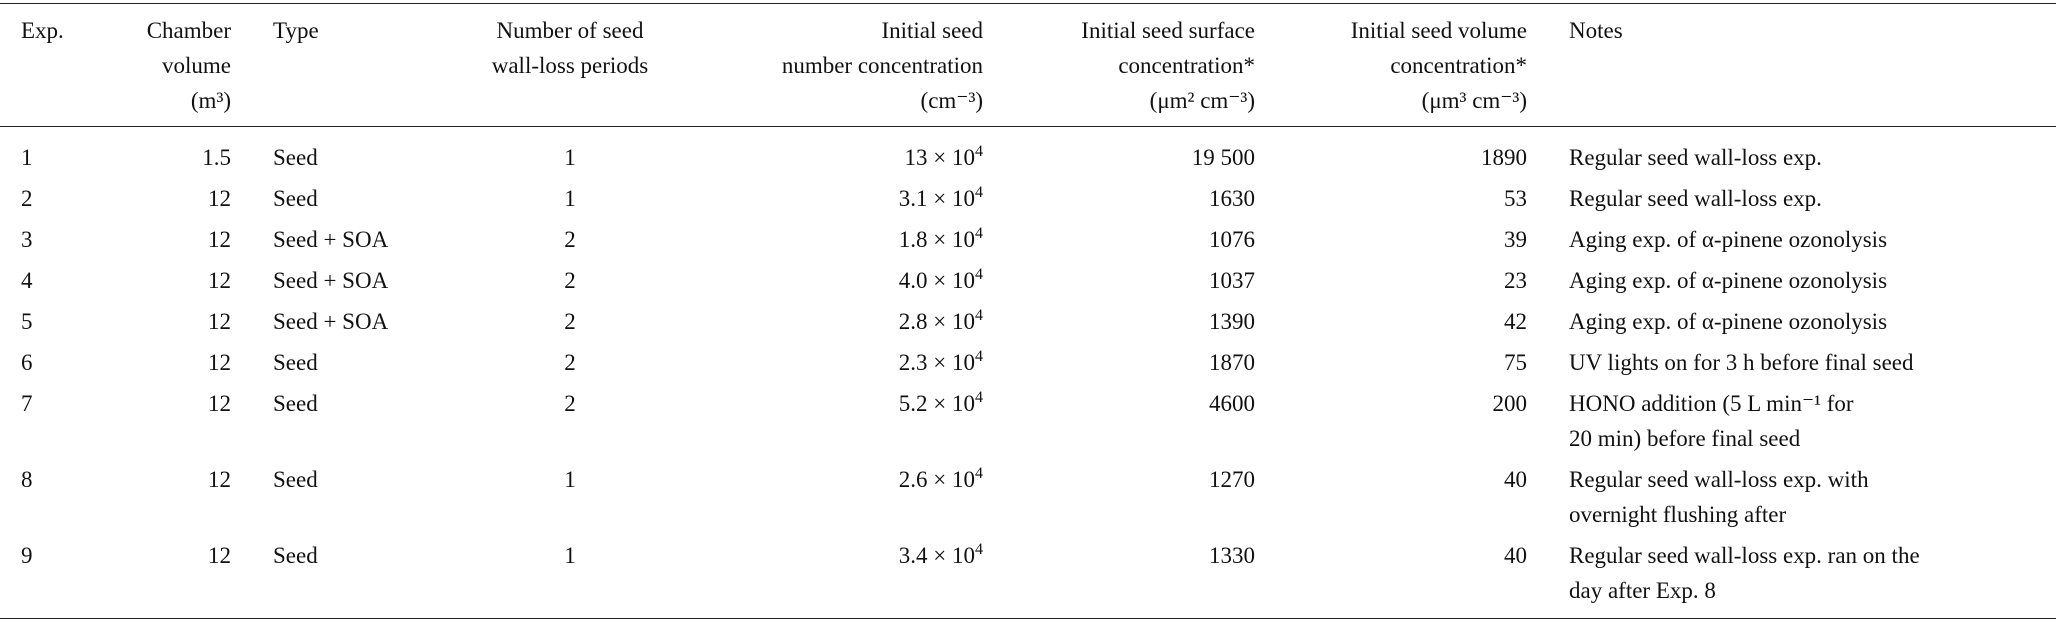  What do you see at coordinates (27, 198) in the screenshot?
I see `exp-cell: 2` at bounding box center [27, 198].